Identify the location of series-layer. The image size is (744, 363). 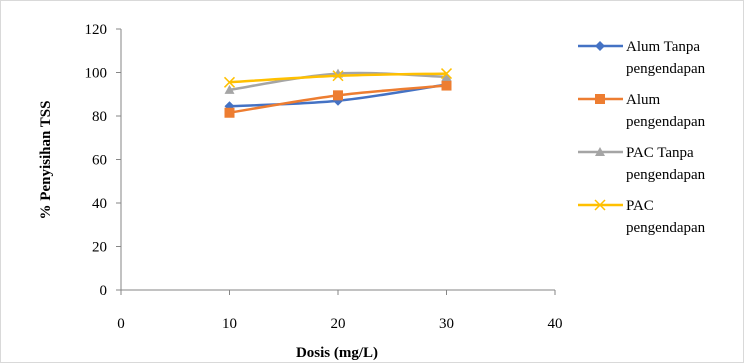
(338, 93).